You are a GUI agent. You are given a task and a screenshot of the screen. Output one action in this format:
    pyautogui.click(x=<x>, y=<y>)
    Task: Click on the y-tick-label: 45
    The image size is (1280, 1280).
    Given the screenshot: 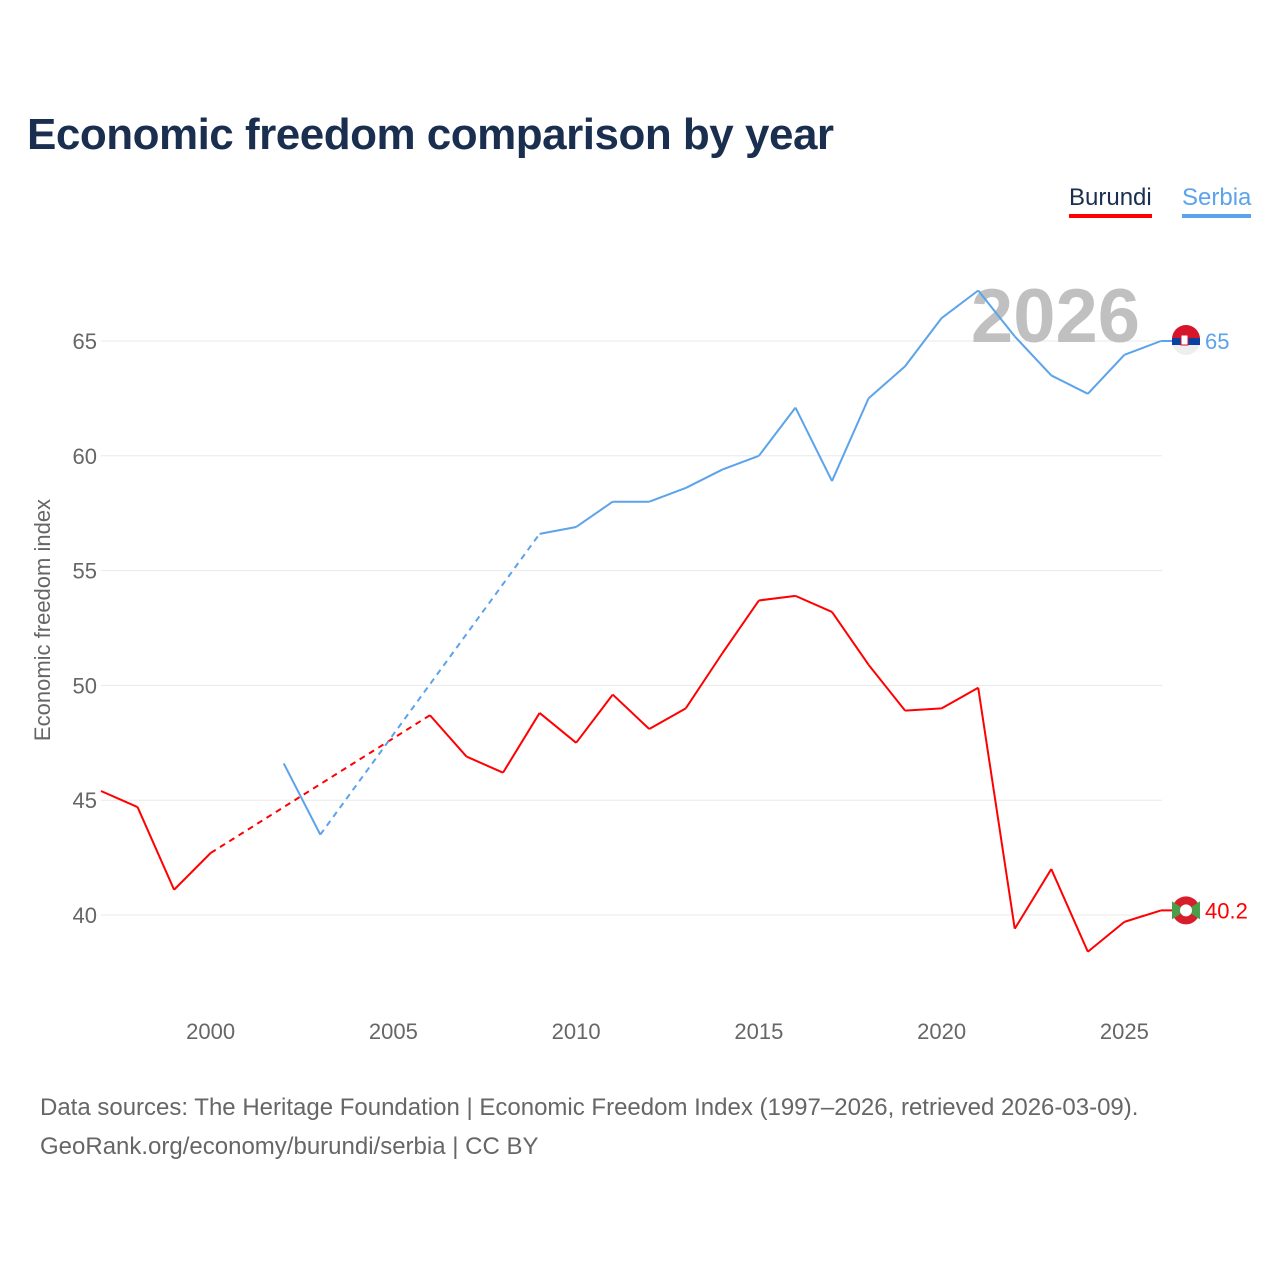 What is the action you would take?
    pyautogui.click(x=85, y=800)
    